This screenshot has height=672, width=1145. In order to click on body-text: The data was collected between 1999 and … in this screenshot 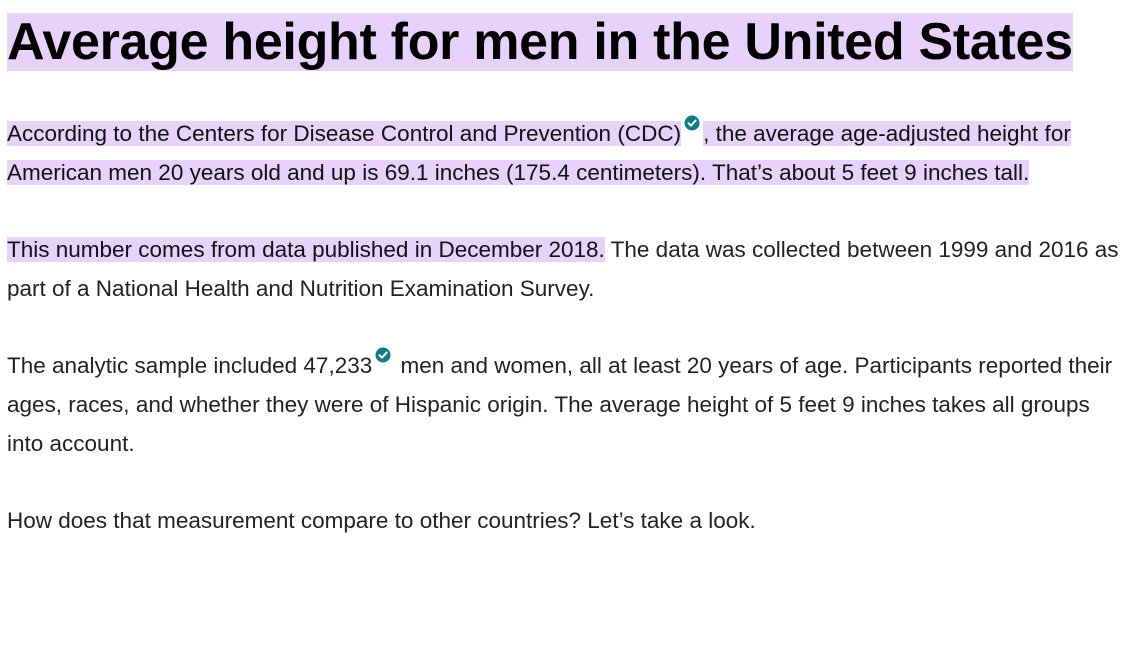, I will do `click(563, 269)`.